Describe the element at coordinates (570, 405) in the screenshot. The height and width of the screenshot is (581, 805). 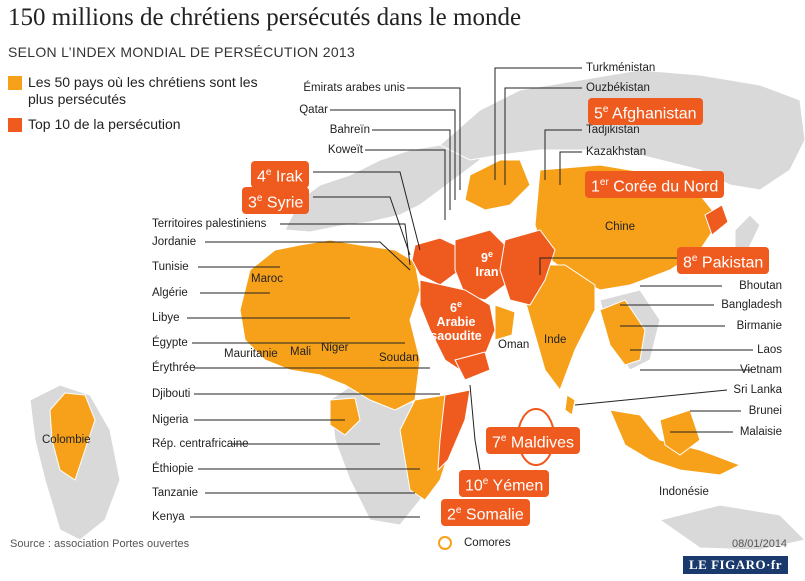
I see `region-sri-lanka` at that location.